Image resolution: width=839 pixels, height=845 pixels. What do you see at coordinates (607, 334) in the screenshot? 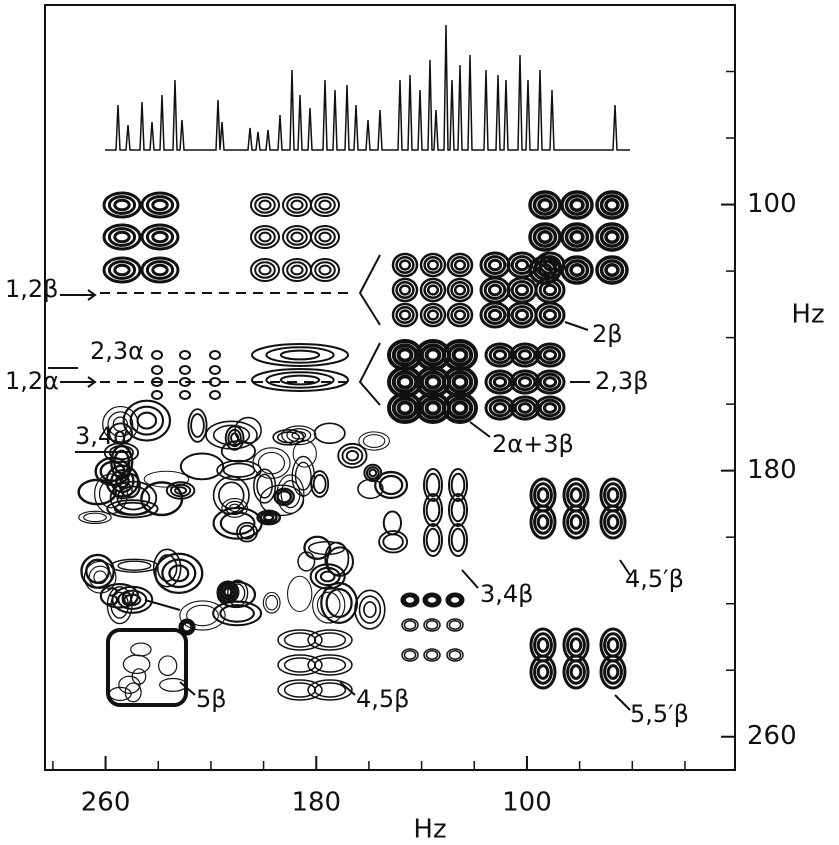
I see `annotation: 2β` at bounding box center [607, 334].